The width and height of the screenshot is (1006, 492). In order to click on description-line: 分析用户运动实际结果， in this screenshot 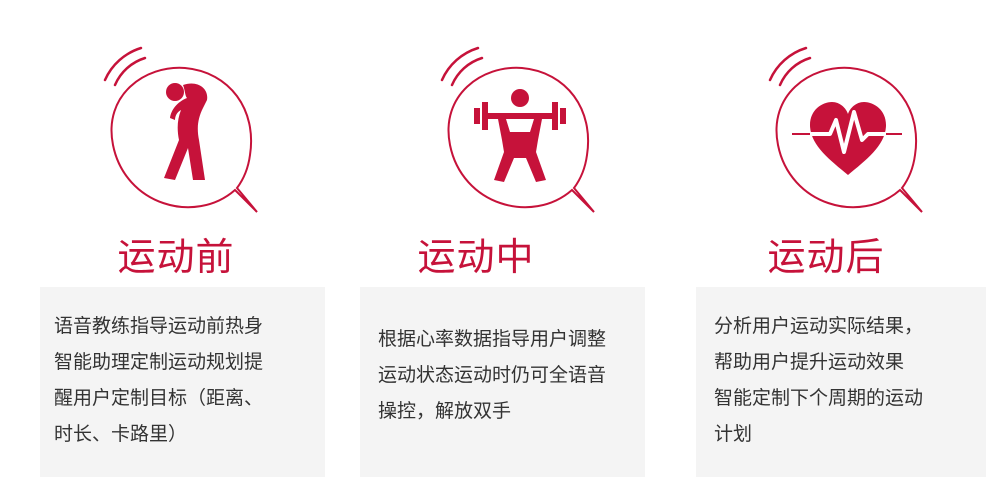, I will do `click(819, 326)`.